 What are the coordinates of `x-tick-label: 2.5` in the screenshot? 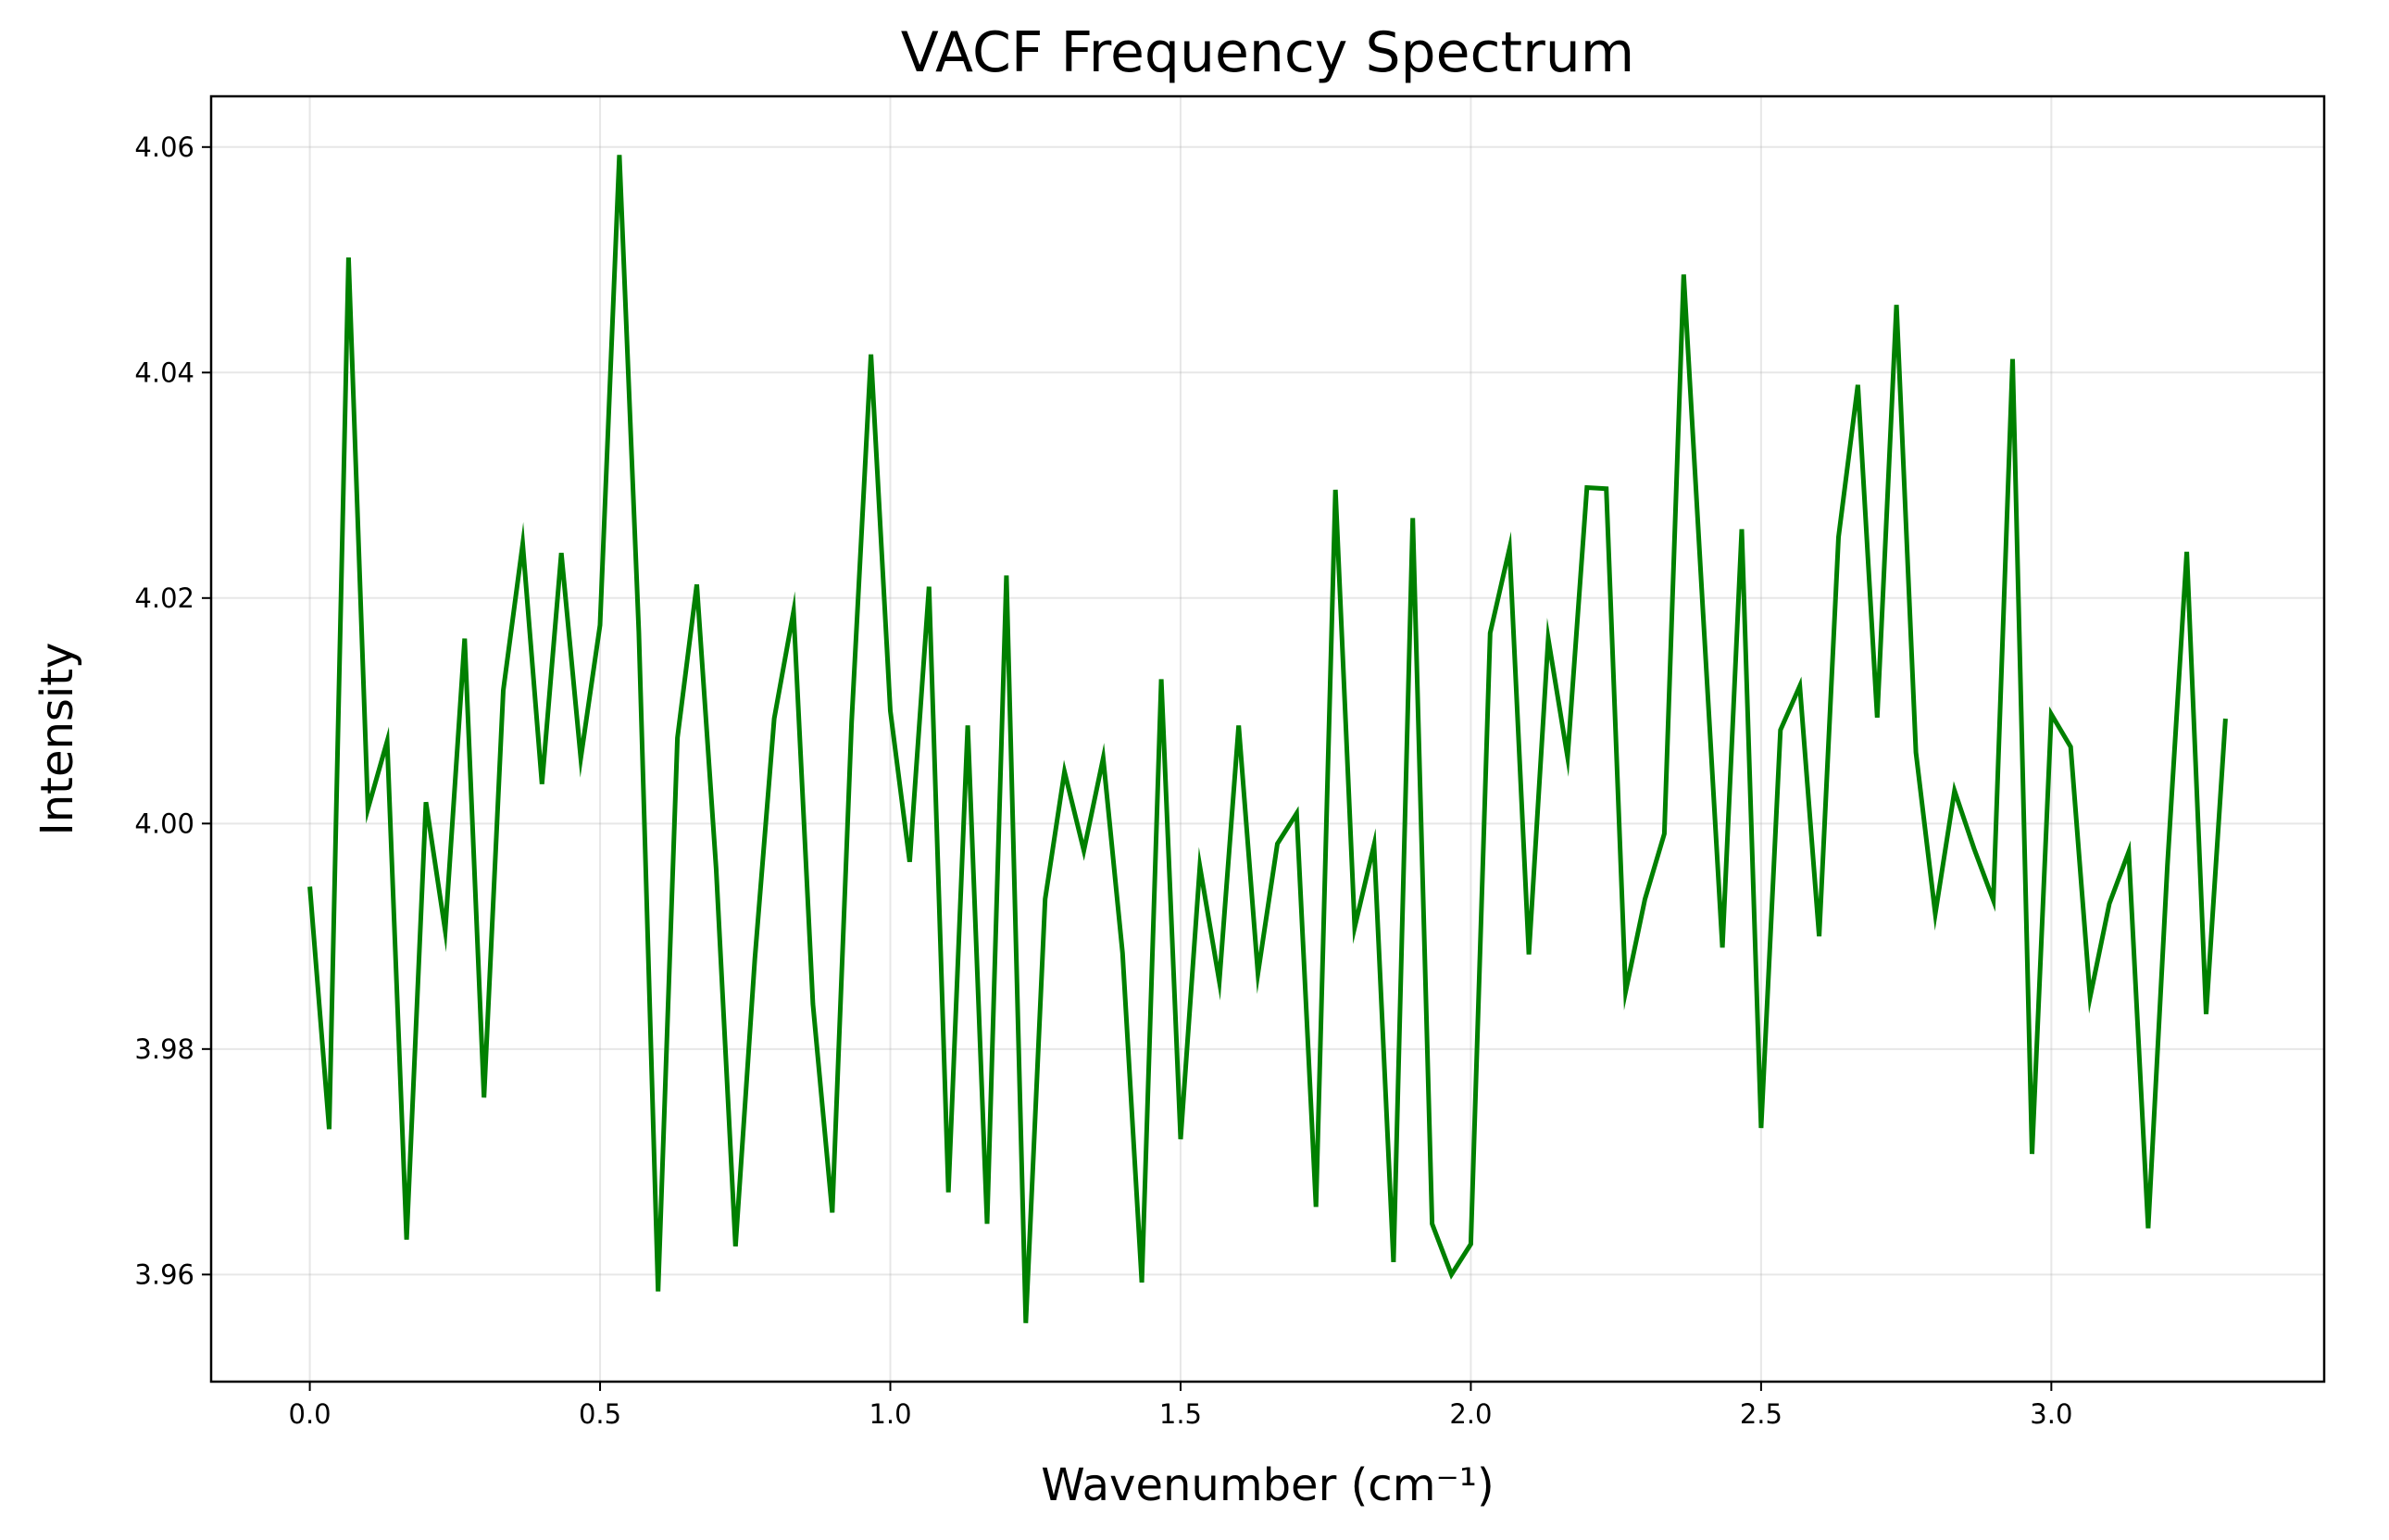 It's located at (1761, 1414).